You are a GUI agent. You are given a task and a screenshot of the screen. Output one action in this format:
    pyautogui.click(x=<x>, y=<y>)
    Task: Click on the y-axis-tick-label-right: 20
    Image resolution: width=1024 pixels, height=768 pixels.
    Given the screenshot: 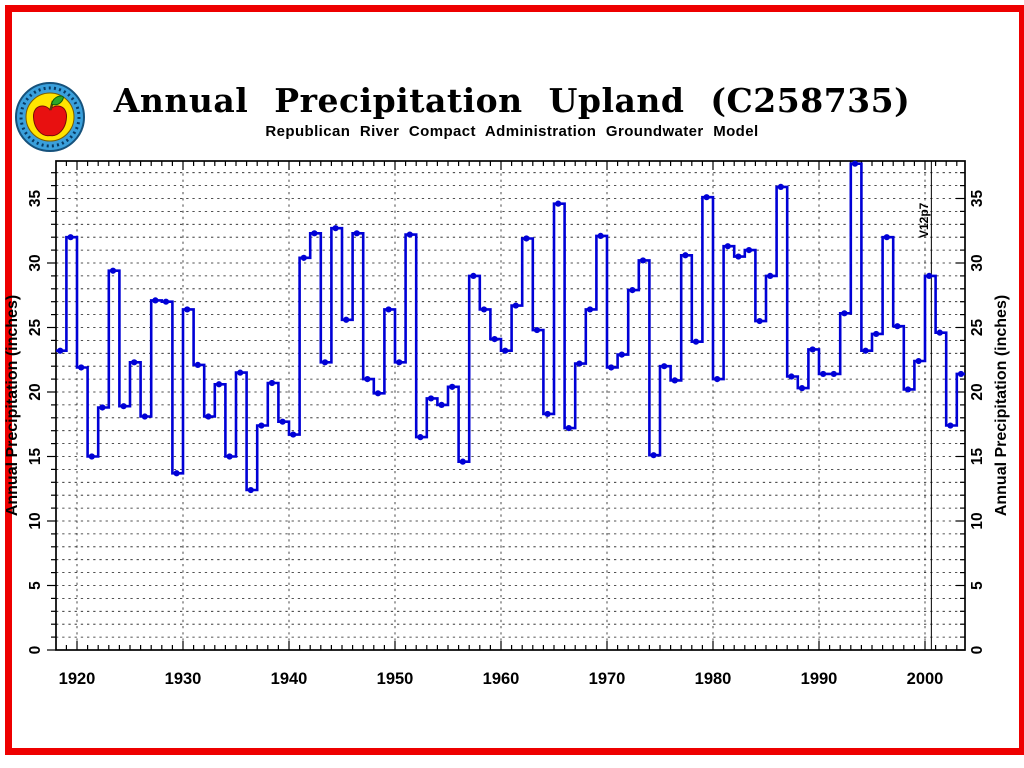 What is the action you would take?
    pyautogui.click(x=977, y=391)
    